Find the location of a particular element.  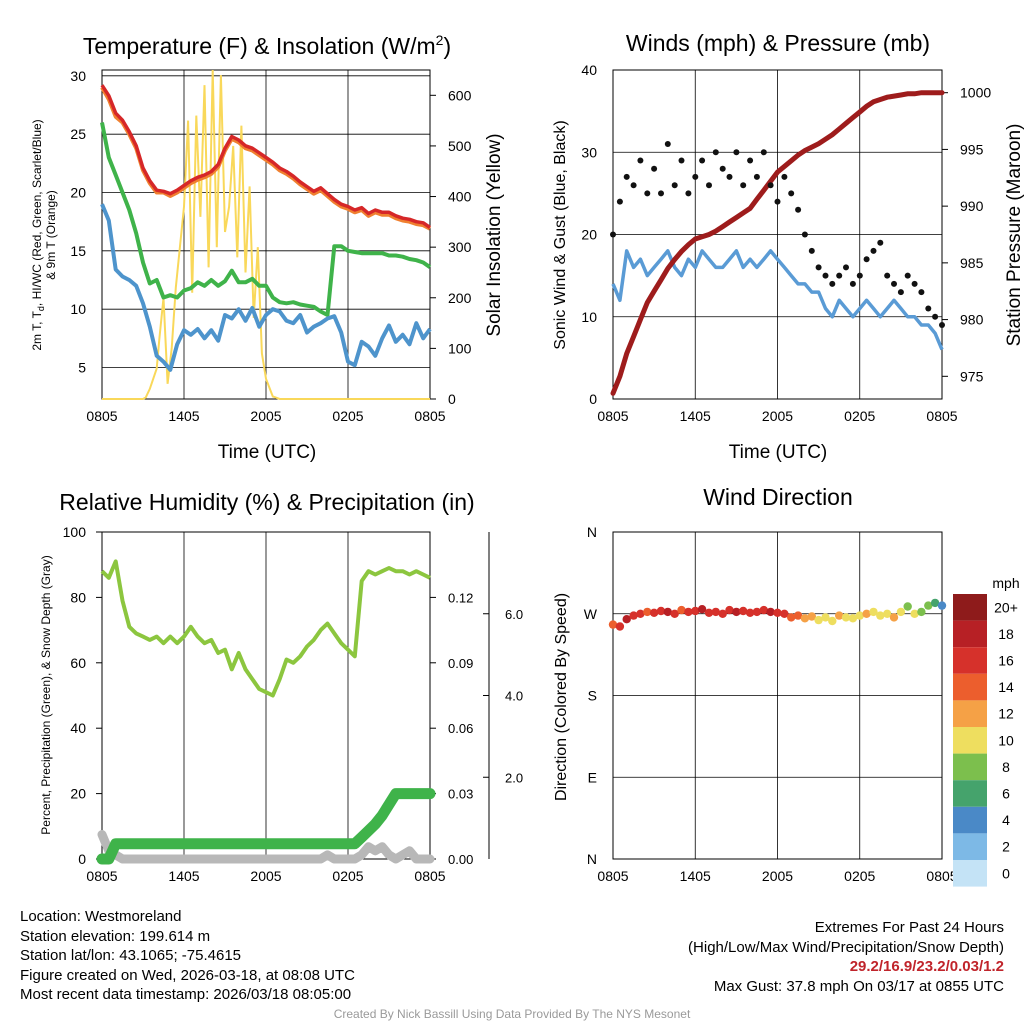

wind-direction-xtick-label: 1405 is located at coordinates (695, 876).